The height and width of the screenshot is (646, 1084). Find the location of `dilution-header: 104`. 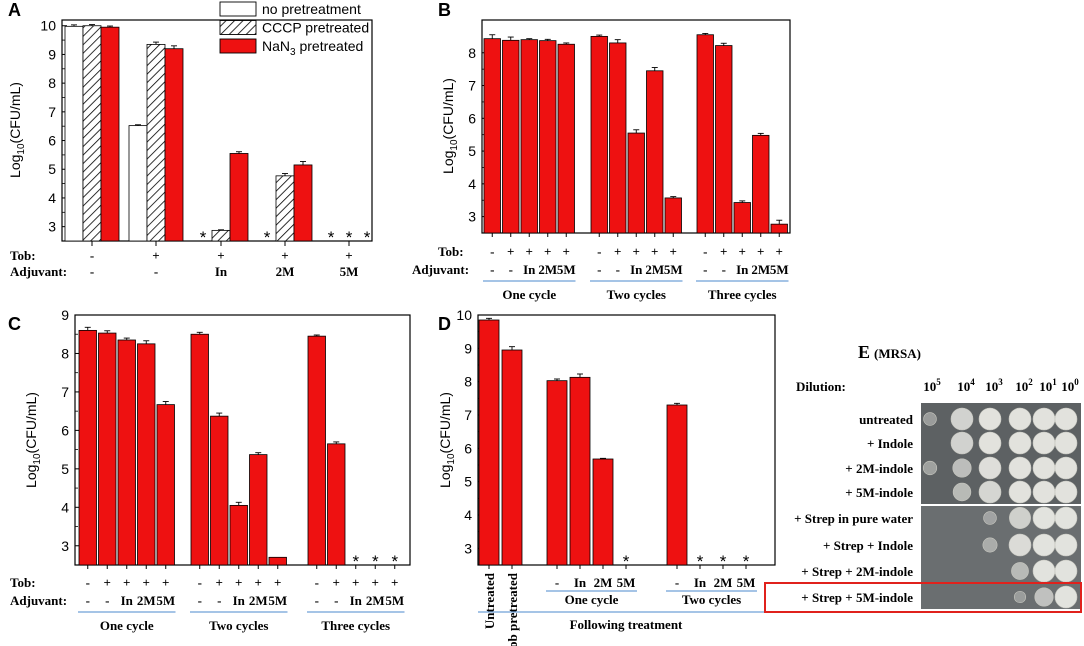

dilution-header: 104 is located at coordinates (966, 385).